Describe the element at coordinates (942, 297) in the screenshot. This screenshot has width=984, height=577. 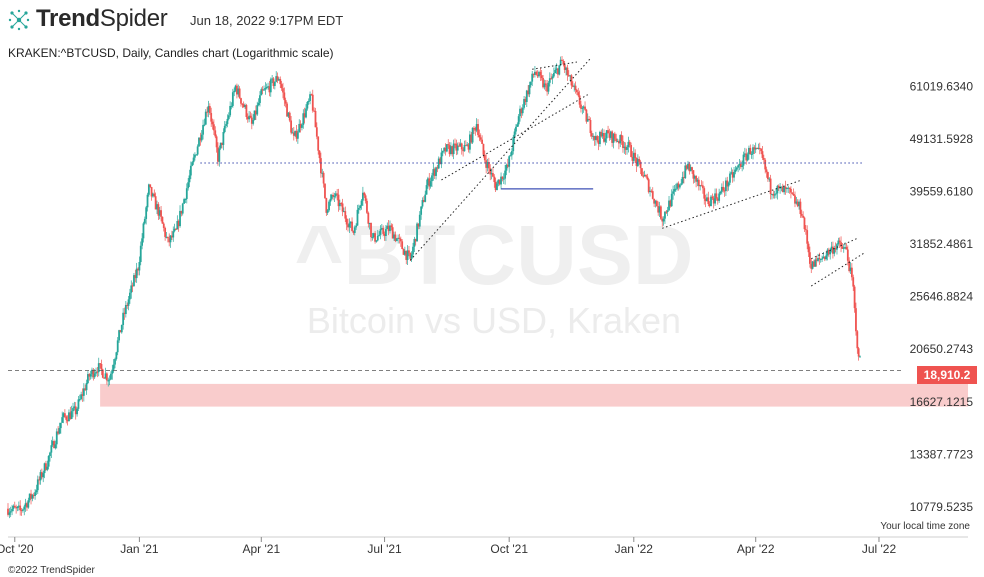
I see `y-tick-label: 25646.8824` at that location.